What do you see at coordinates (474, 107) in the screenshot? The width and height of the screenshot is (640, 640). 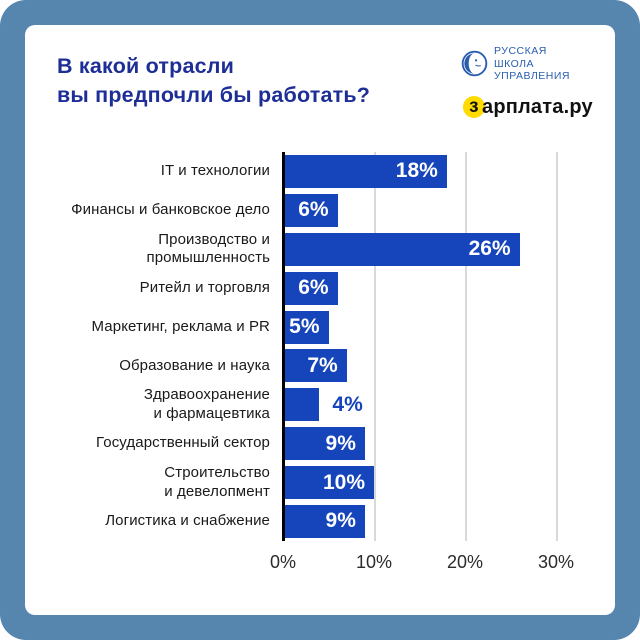 I see `zarplata-z-icon: з` at bounding box center [474, 107].